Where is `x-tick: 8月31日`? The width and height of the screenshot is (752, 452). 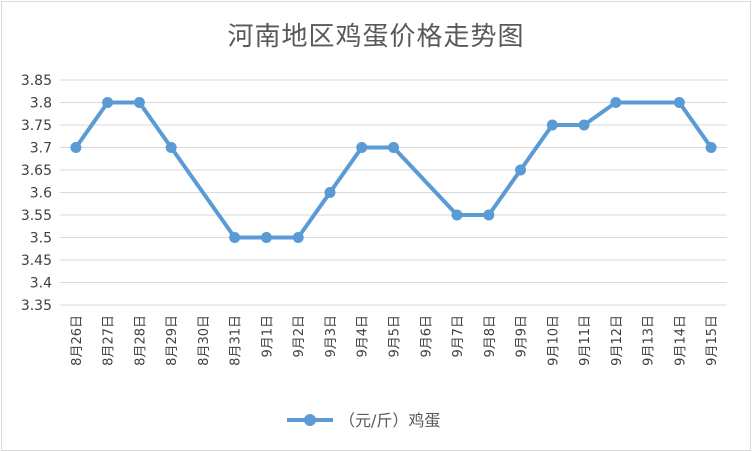
x-tick: 8月31日 is located at coordinates (236, 340).